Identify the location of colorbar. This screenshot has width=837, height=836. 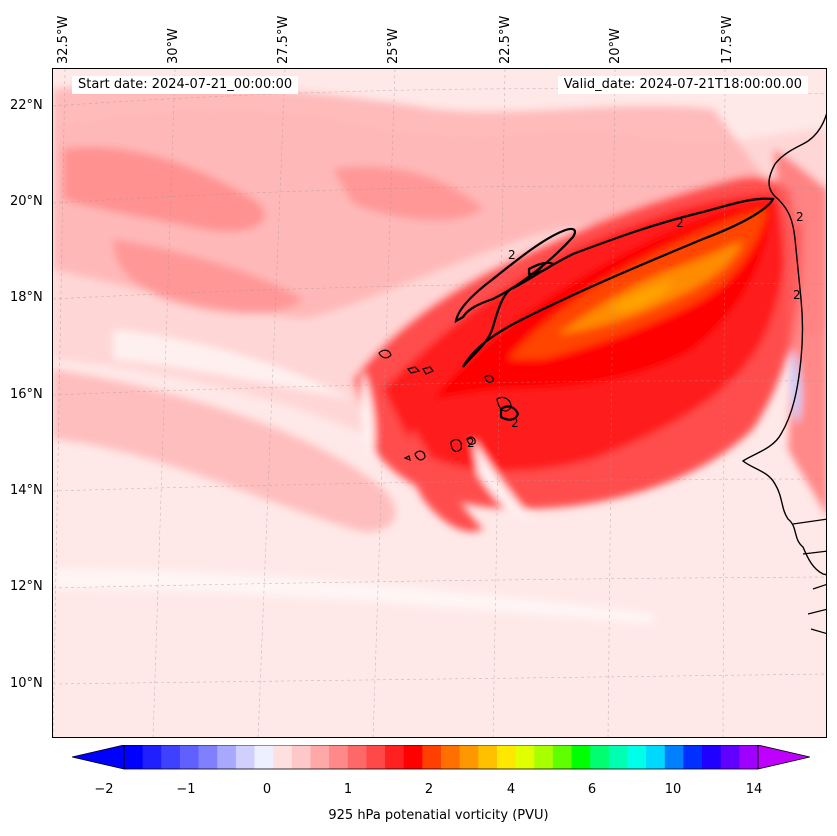
(441, 757).